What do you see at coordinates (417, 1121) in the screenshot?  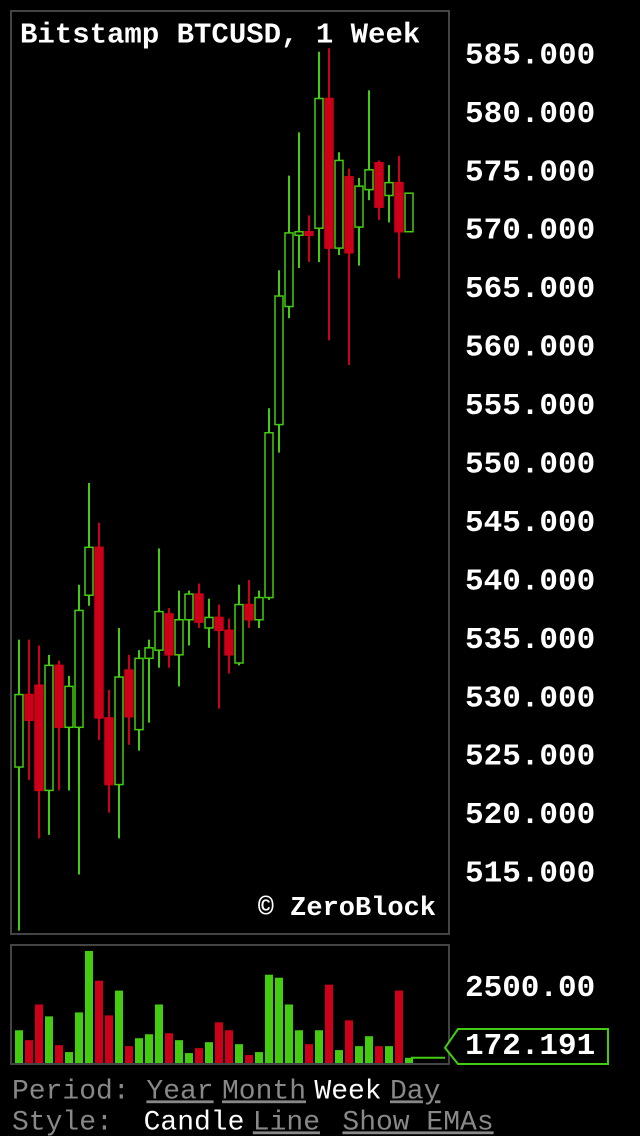 I see `style-option: Show EMAs` at bounding box center [417, 1121].